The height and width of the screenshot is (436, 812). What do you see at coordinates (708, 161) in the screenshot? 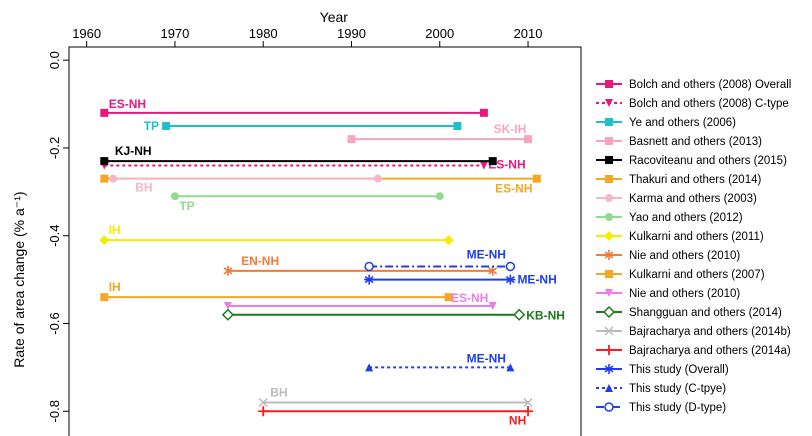
I see `legend-label: Racoviteanu and others (2015)` at bounding box center [708, 161].